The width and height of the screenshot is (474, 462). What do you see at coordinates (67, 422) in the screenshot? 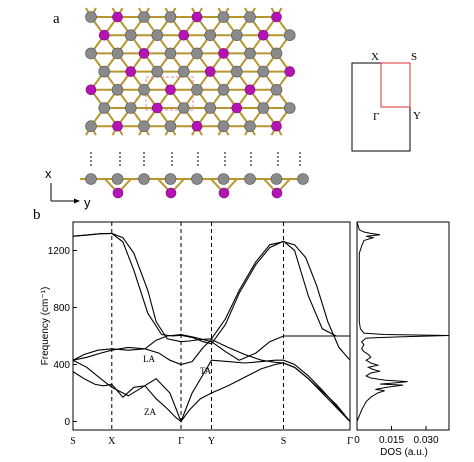
I see `y-tick-label: 0` at bounding box center [67, 422].